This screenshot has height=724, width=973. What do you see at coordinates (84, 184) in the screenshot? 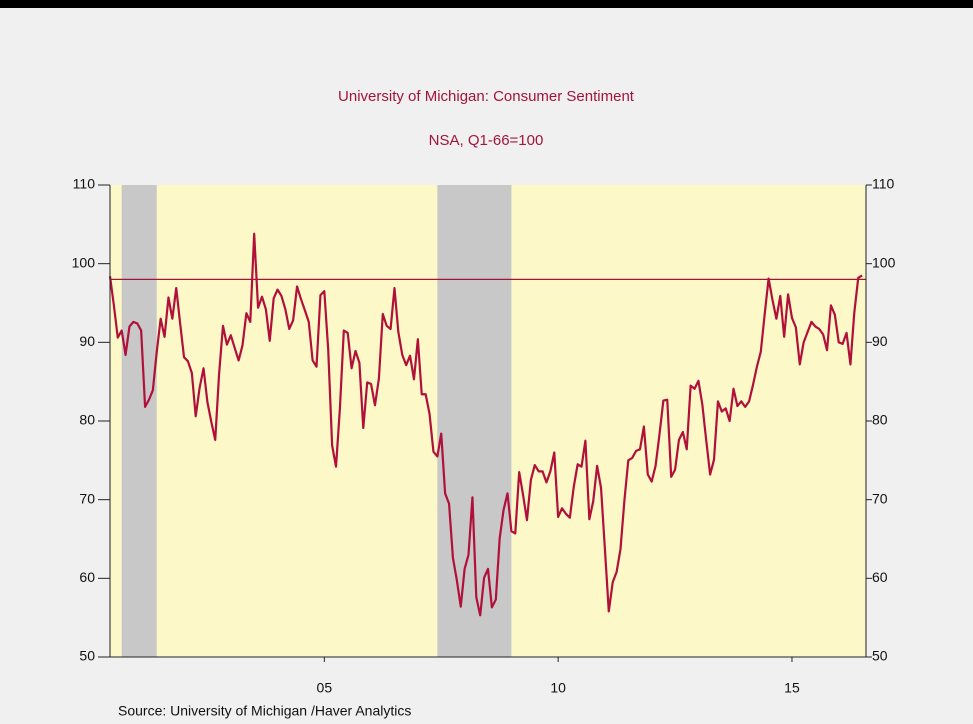
I see `y-tick-label: 110` at bounding box center [84, 184].